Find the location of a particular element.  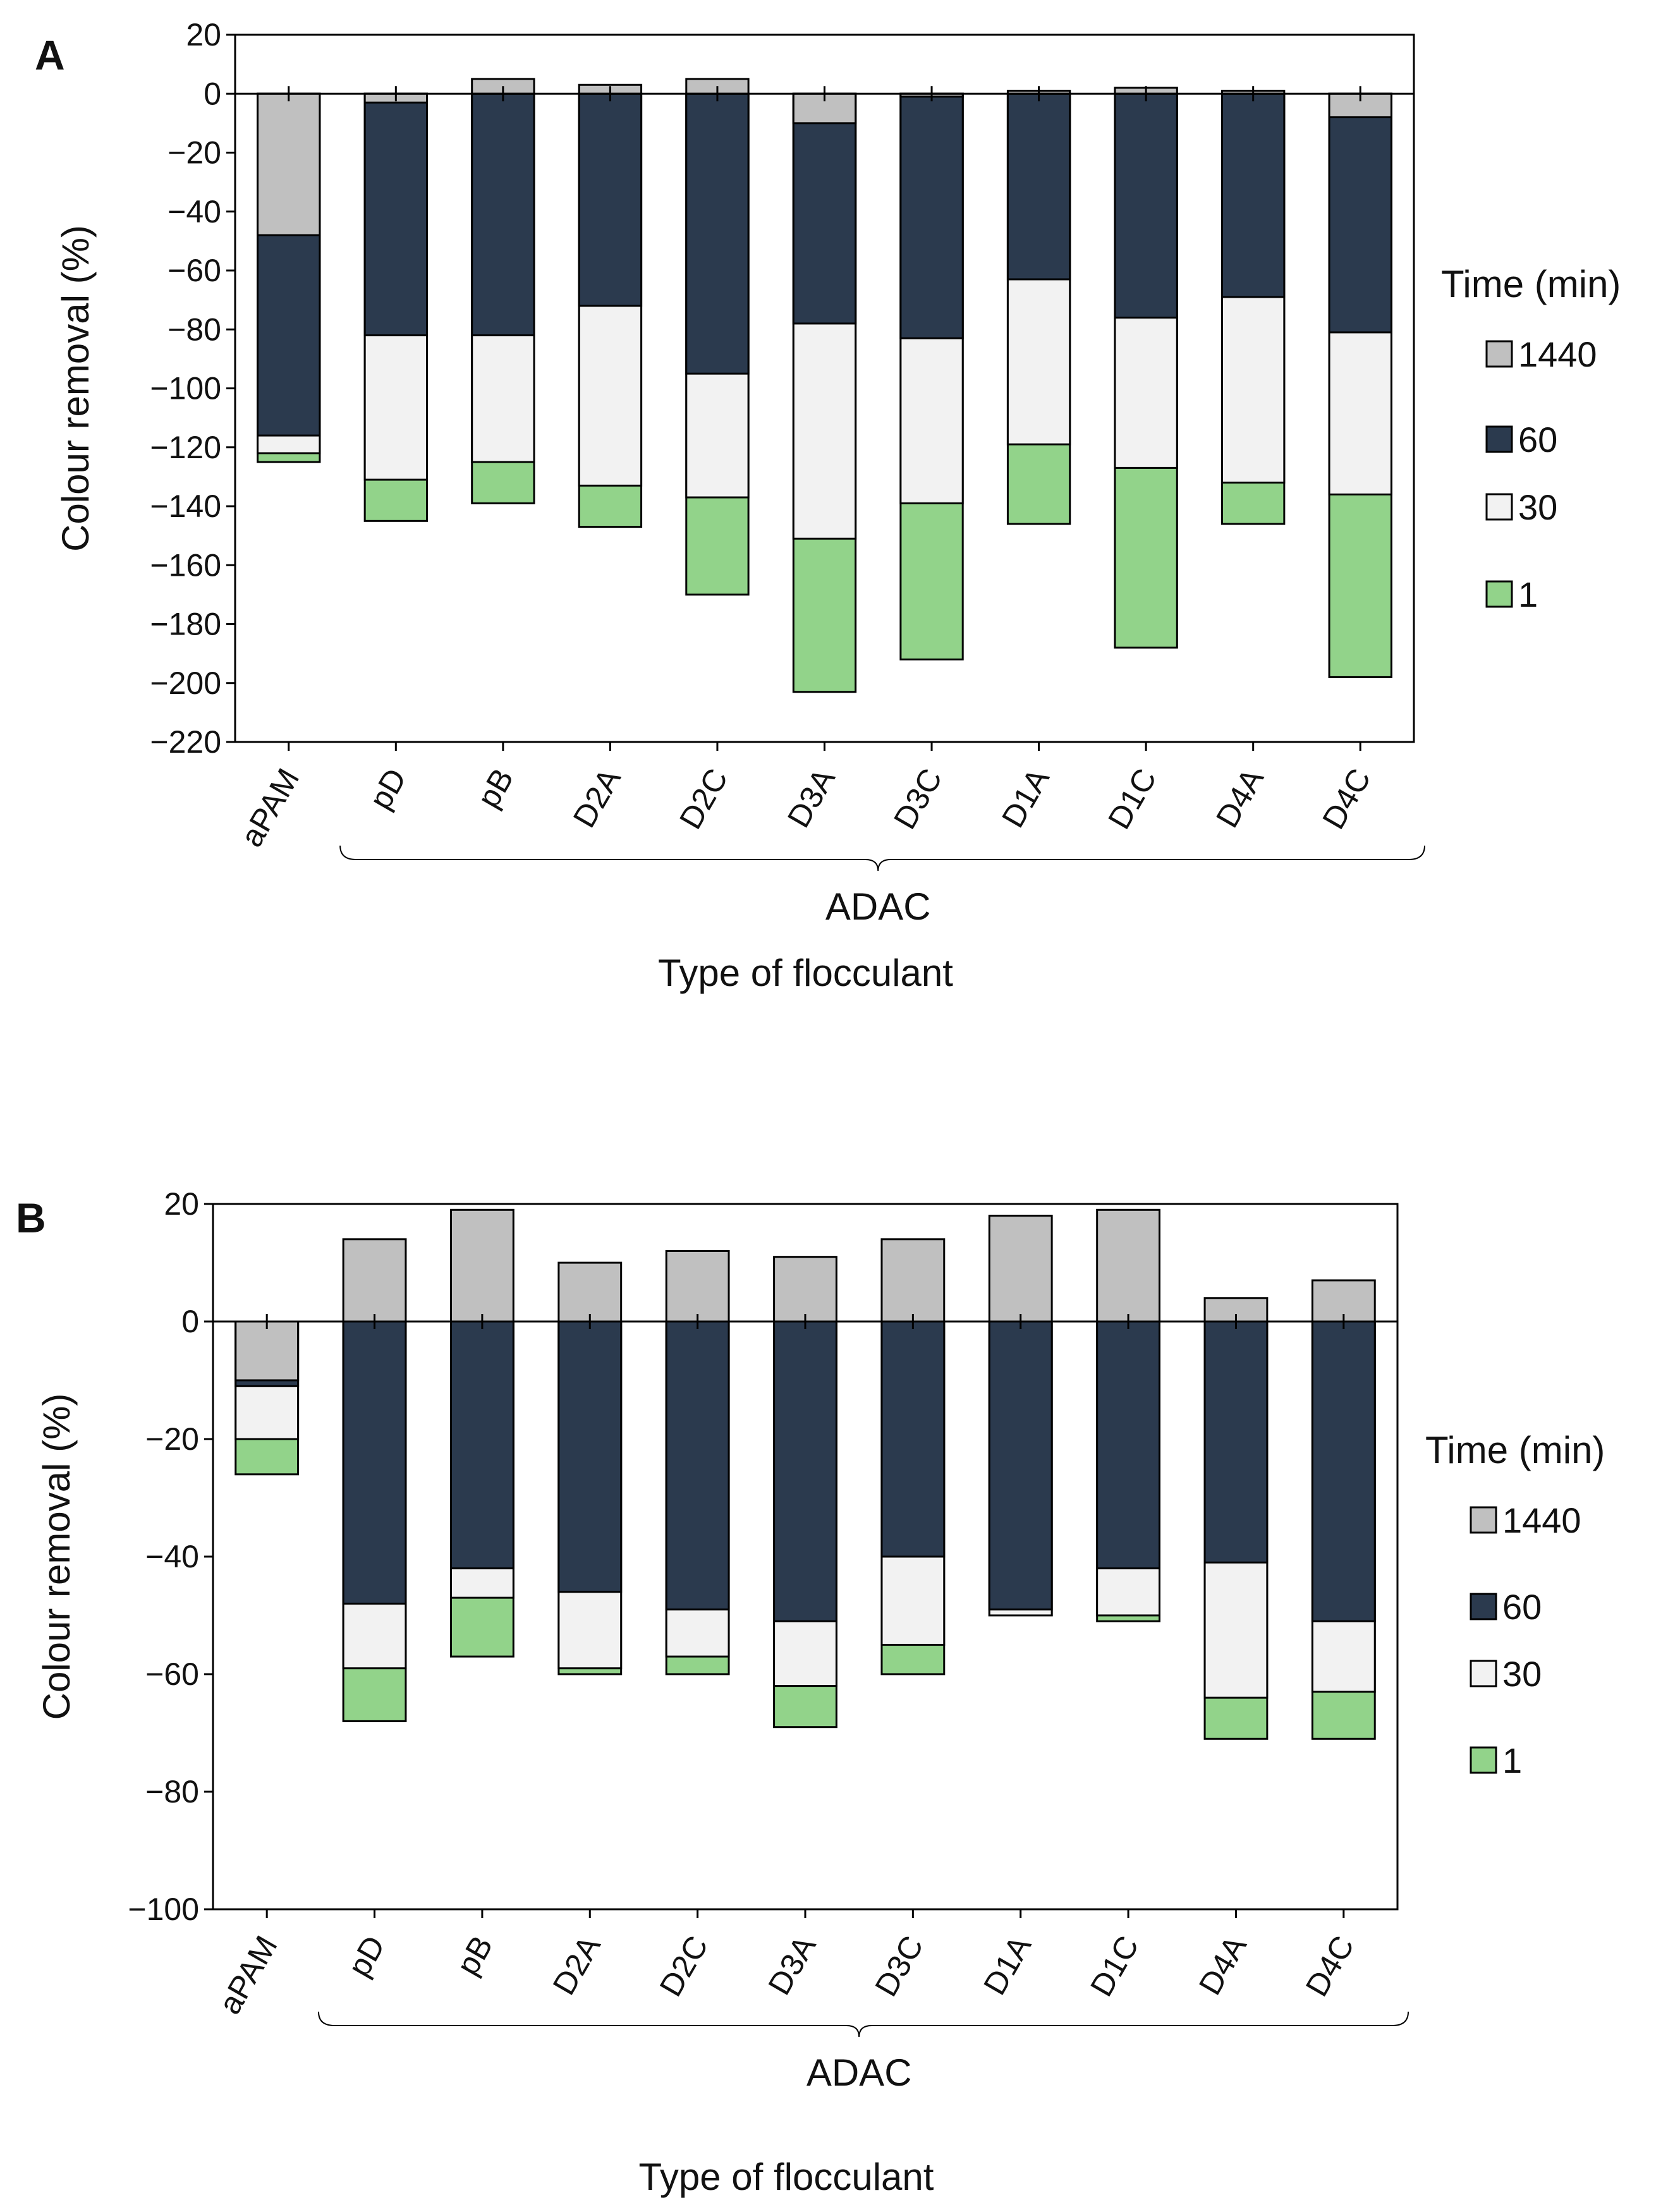

y-tick-label: −140 is located at coordinates (186, 506).